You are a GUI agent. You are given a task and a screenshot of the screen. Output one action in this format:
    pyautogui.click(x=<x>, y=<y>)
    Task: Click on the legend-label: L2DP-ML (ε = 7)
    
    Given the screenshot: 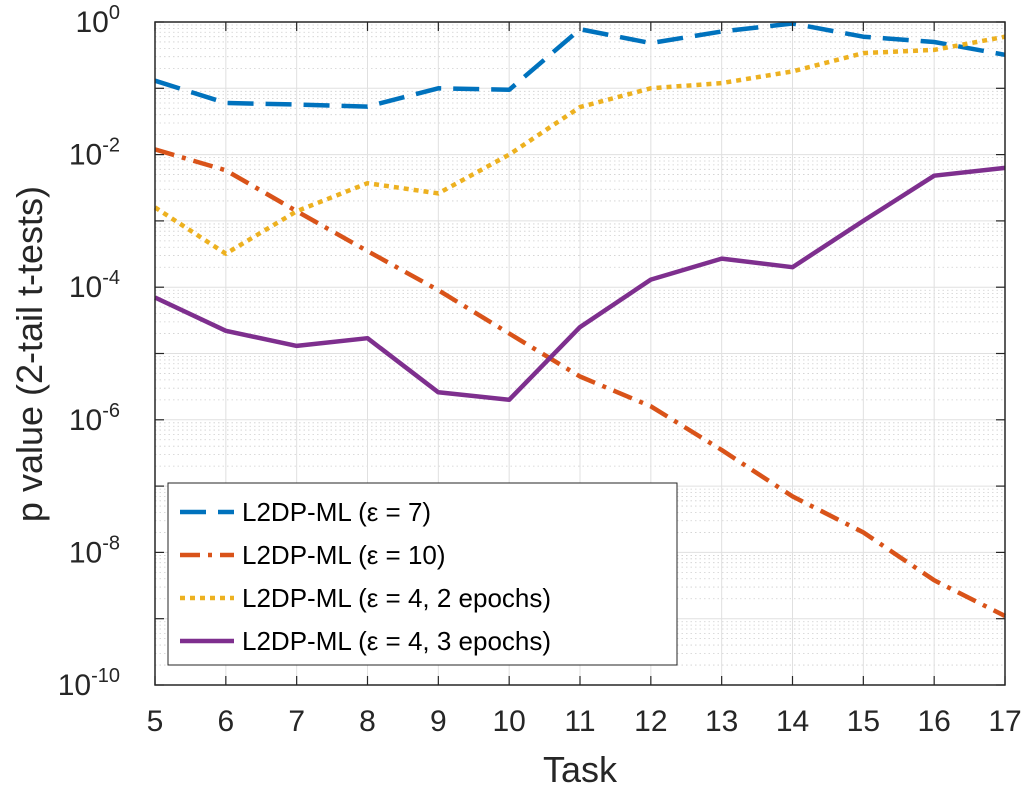 What is the action you would take?
    pyautogui.click(x=336, y=512)
    